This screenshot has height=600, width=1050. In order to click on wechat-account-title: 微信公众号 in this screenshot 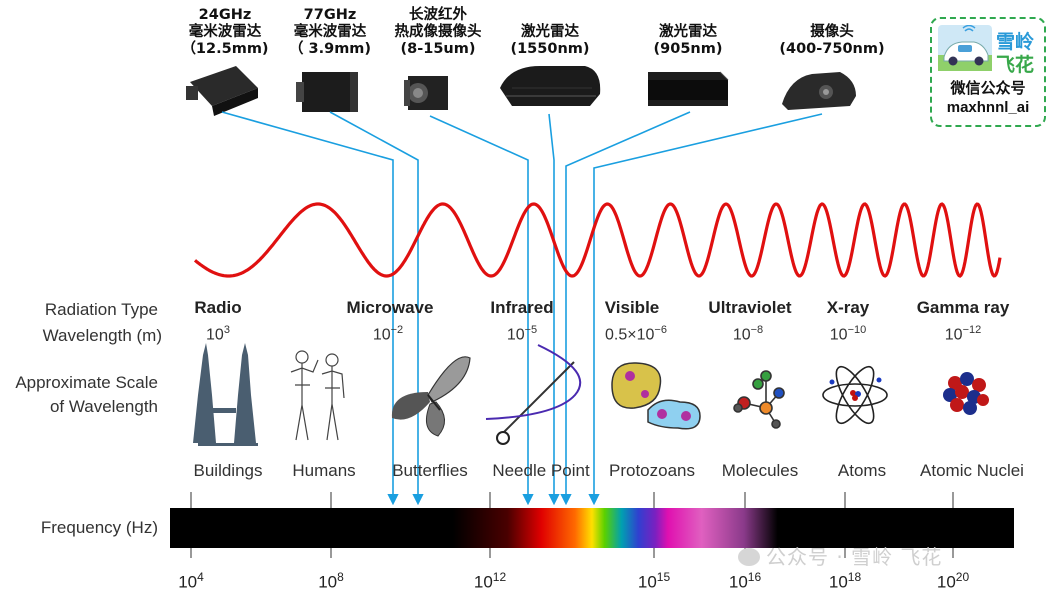, I will do `click(988, 88)`.